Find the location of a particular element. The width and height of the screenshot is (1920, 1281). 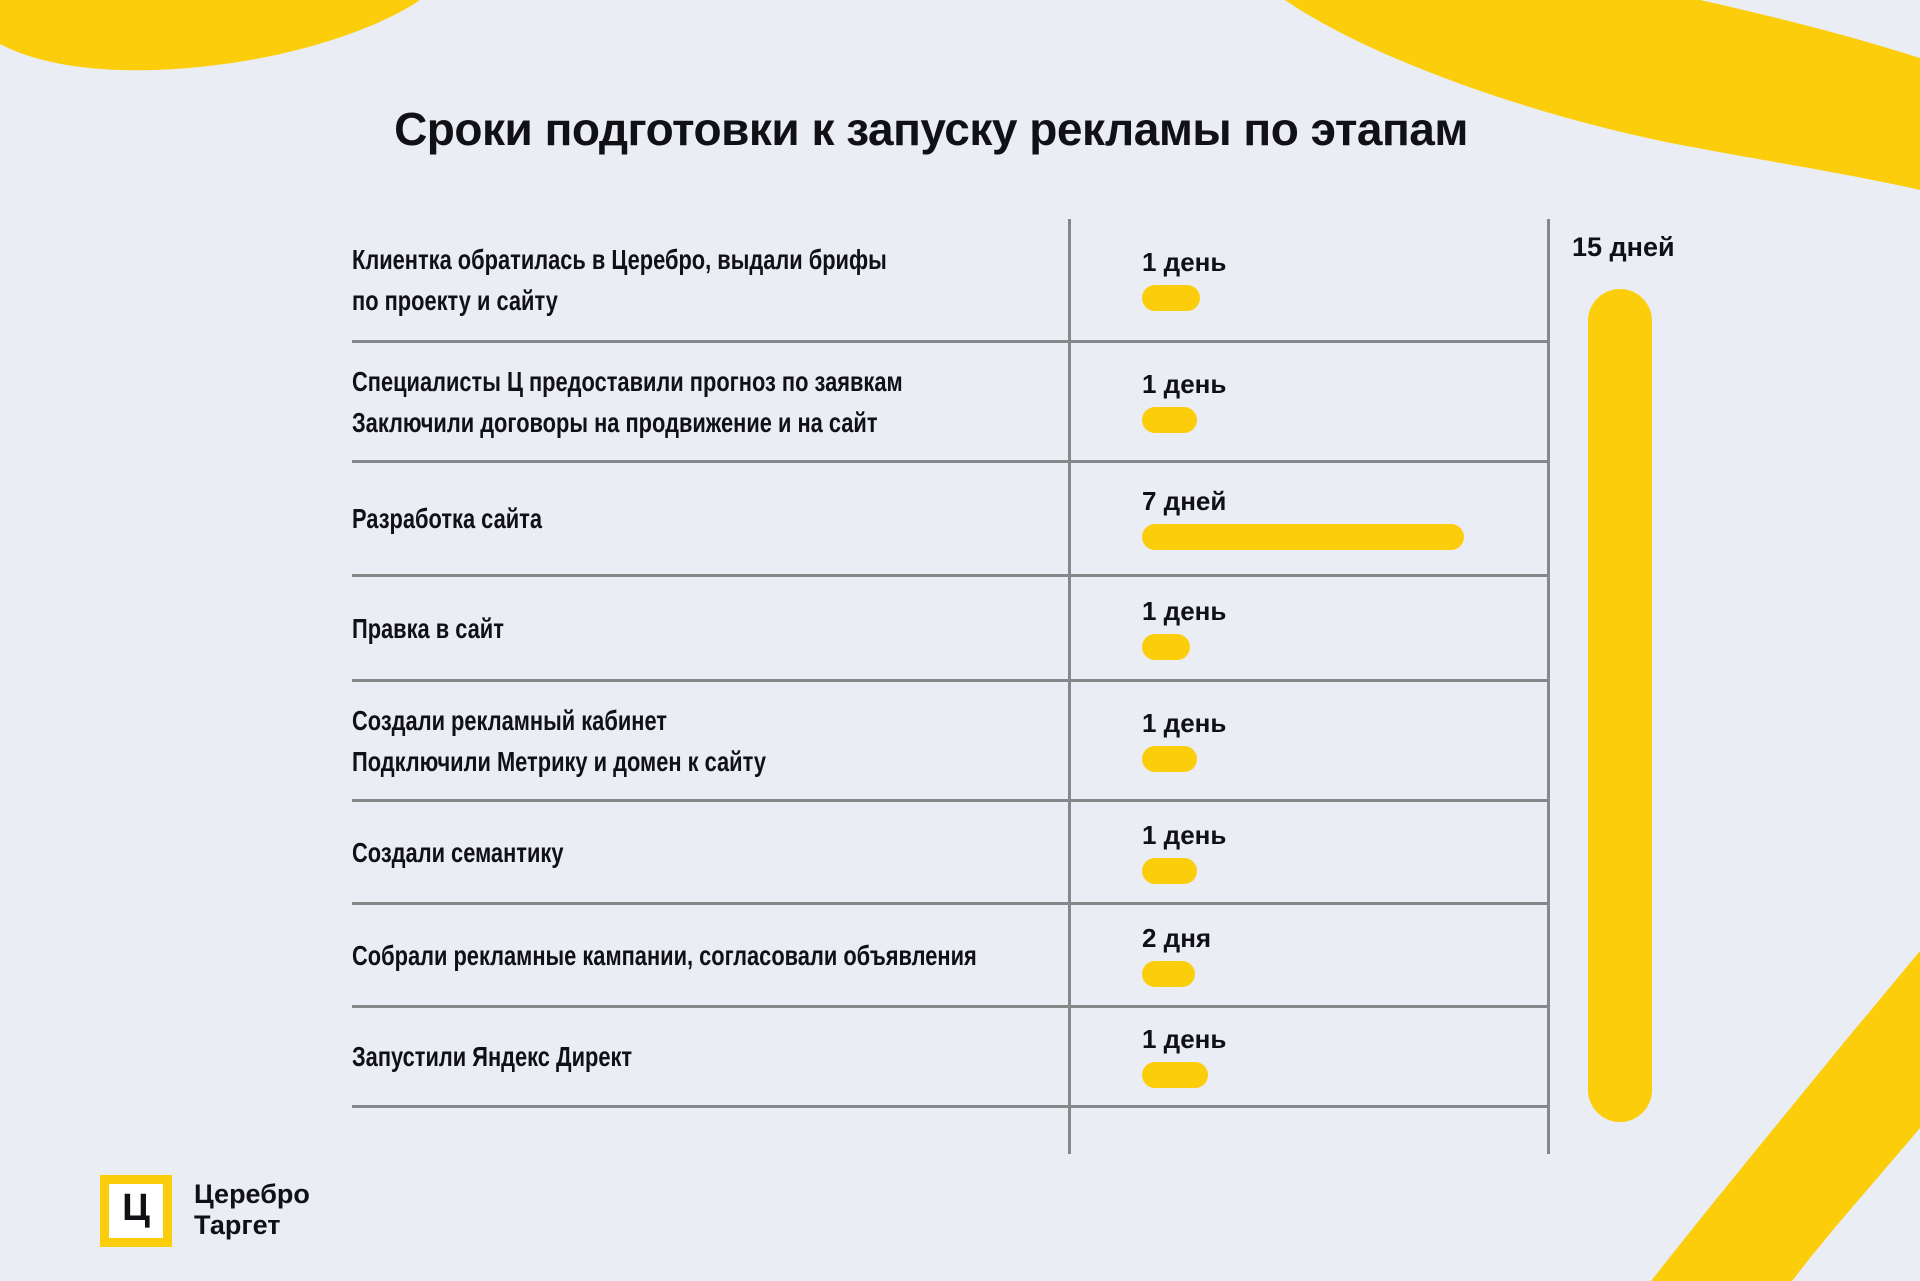

logo-text: Церебро Таргет is located at coordinates (252, 1210).